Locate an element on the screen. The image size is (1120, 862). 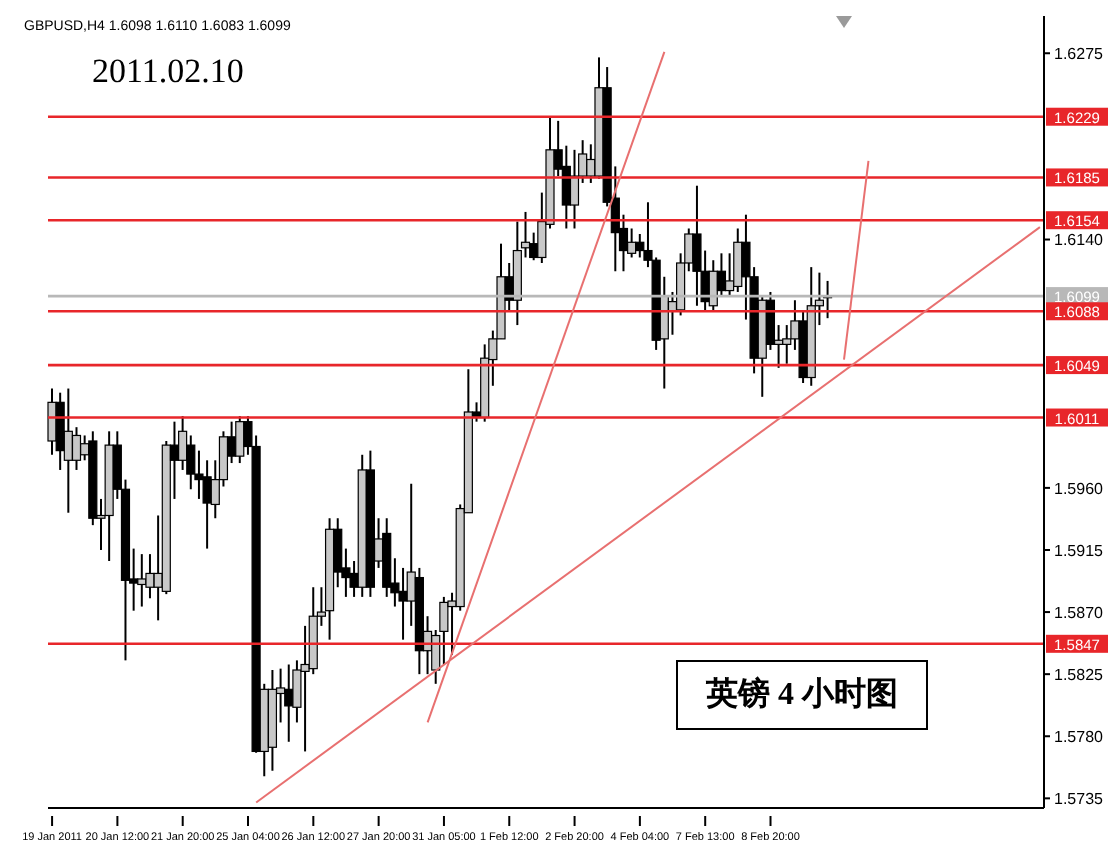
y-tick-label: 1.5870 is located at coordinates (1079, 612).